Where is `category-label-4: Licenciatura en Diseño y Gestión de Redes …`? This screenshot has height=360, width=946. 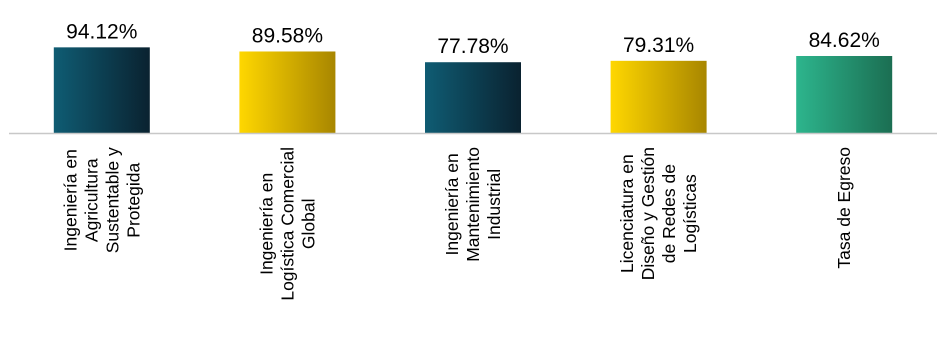
category-label-4: Licenciatura en Diseño y Gestión de Redes … is located at coordinates (658, 213).